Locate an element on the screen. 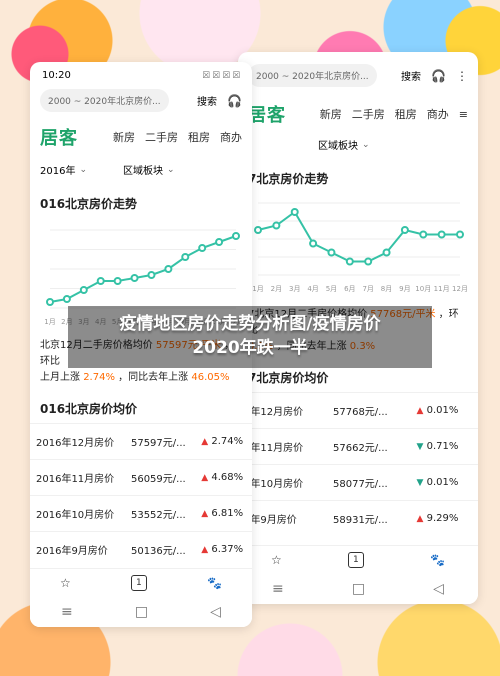 This screenshot has height=676, width=500. table-cell-pct: 6.37% is located at coordinates (227, 549).